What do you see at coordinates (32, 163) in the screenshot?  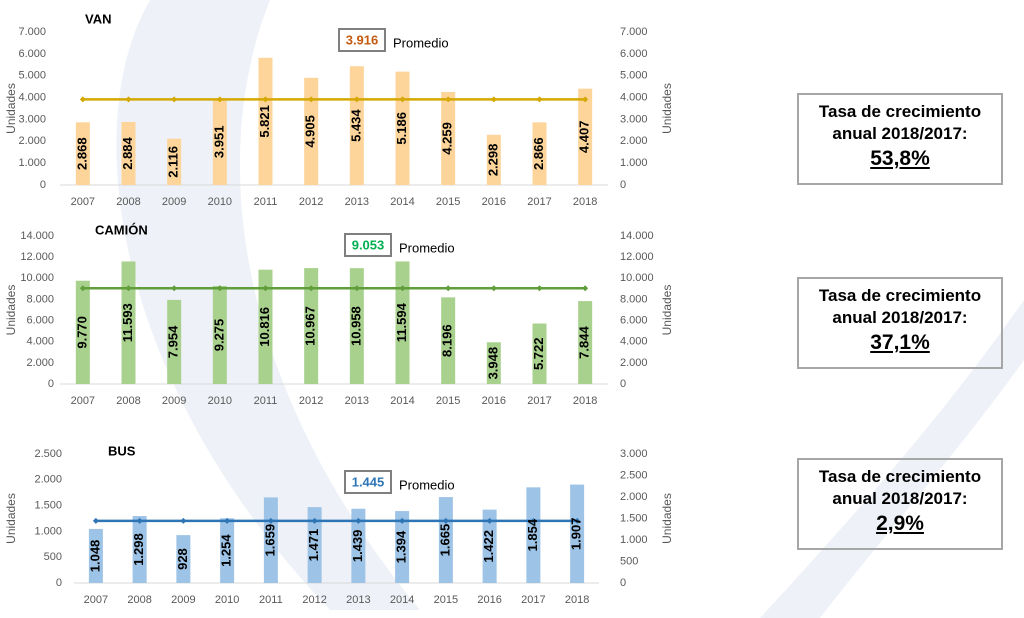 I see `y-tick-label: 1.000` at bounding box center [32, 163].